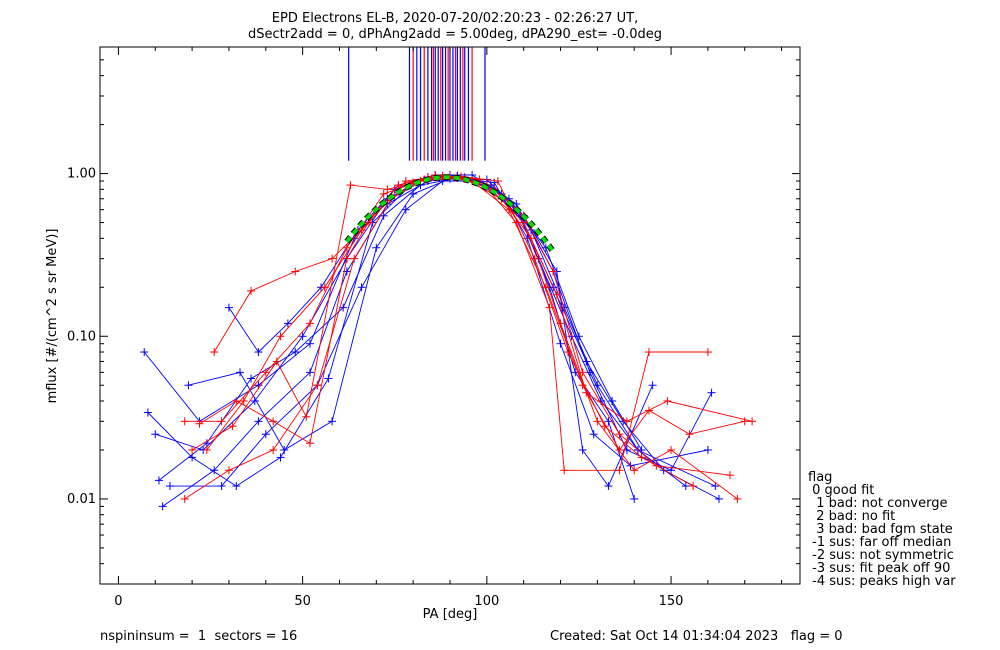 This screenshot has height=650, width=1000. Describe the element at coordinates (882, 581) in the screenshot. I see `legend-item: -4 sus: peaks high var` at that location.